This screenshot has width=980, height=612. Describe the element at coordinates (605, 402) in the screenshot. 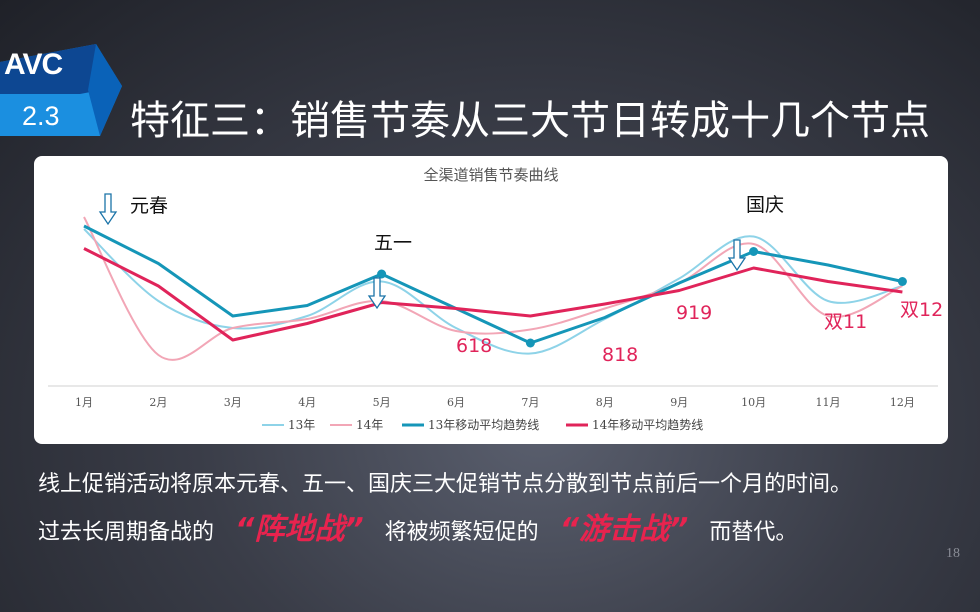

I see `x-tick-label: 8月` at that location.